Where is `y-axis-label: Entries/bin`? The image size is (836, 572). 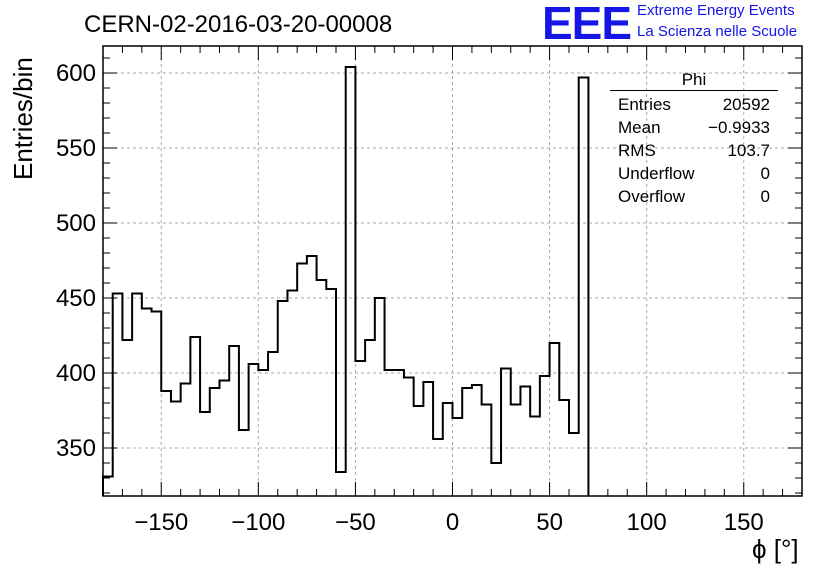 y-axis-label: Entries/bin is located at coordinates (23, 118).